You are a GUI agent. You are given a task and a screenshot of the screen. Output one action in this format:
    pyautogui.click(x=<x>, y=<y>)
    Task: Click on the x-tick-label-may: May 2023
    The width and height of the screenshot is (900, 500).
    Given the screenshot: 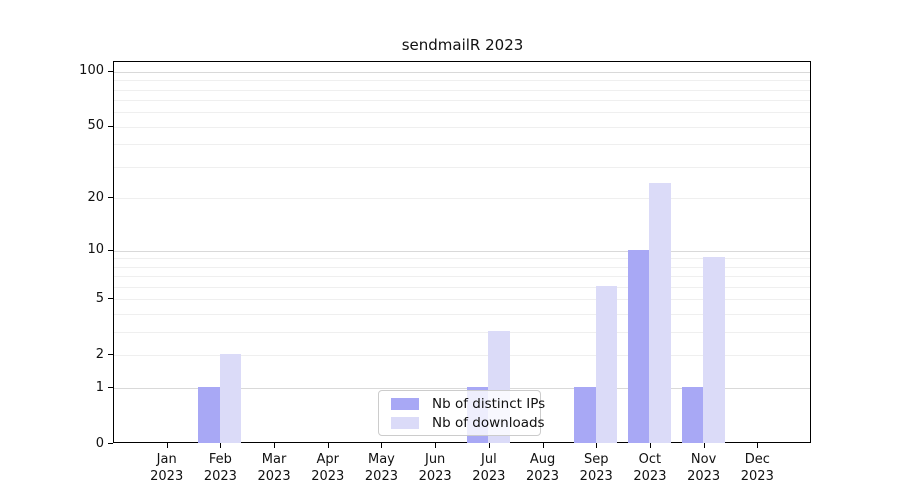 What is the action you would take?
    pyautogui.click(x=381, y=468)
    